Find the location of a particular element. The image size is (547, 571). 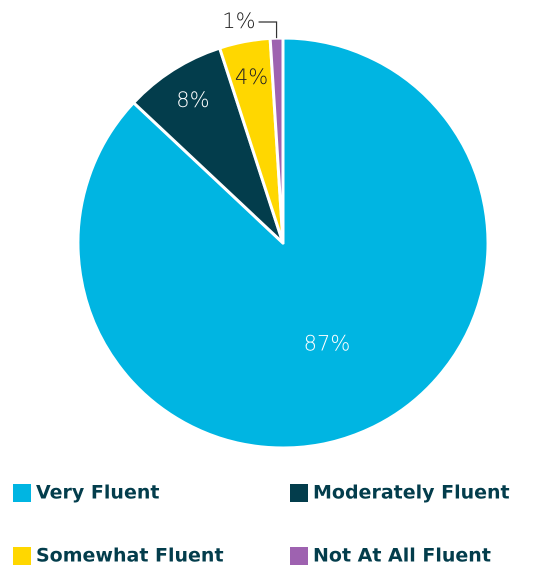

legend-item: Very Fluent is located at coordinates (86, 493).